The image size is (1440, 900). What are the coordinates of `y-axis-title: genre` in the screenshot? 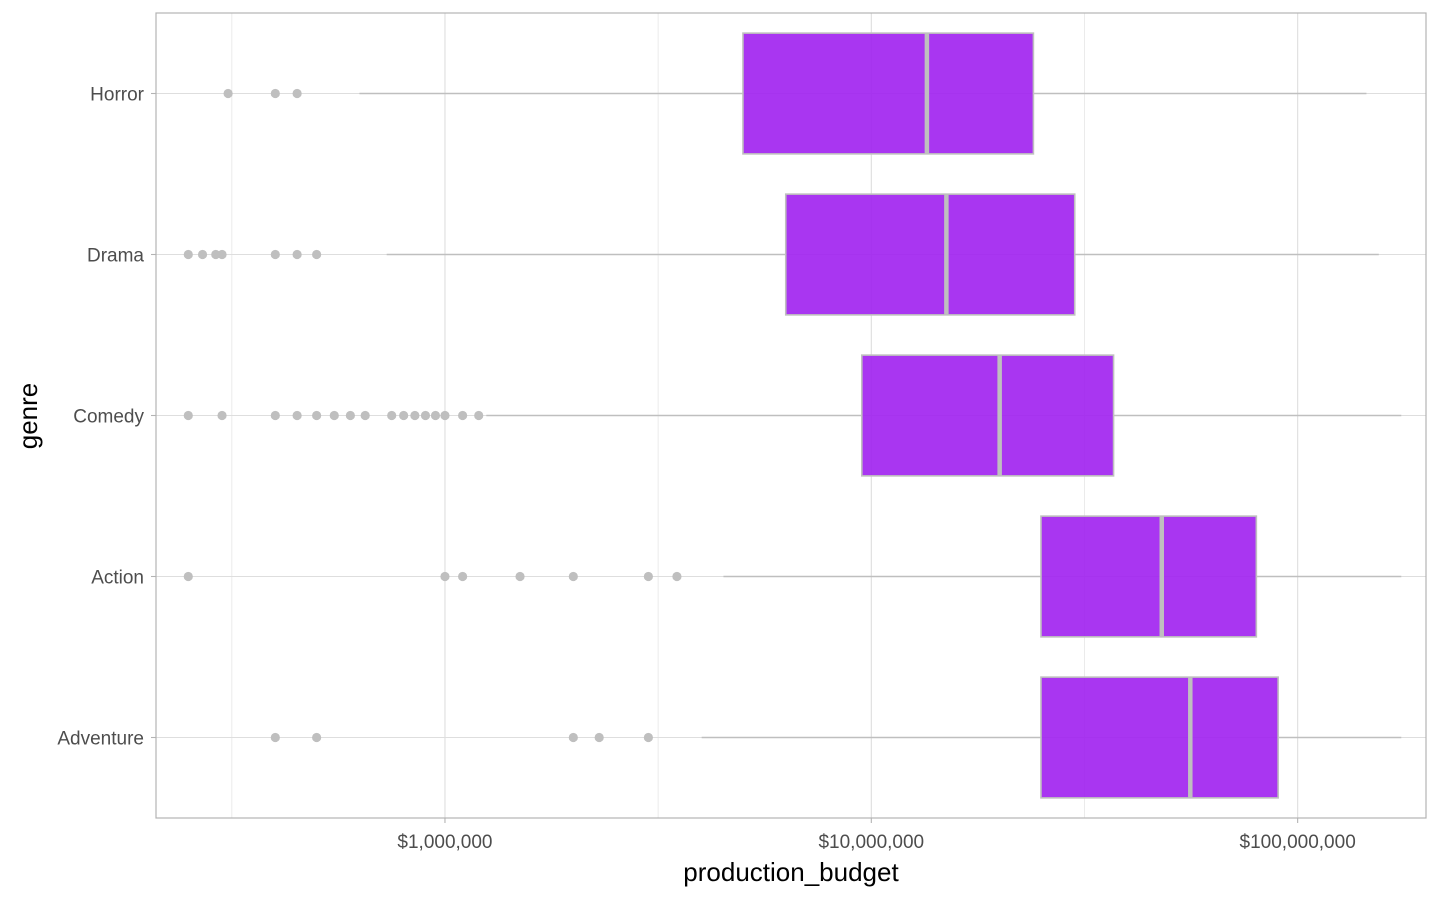 It's located at (28, 416).